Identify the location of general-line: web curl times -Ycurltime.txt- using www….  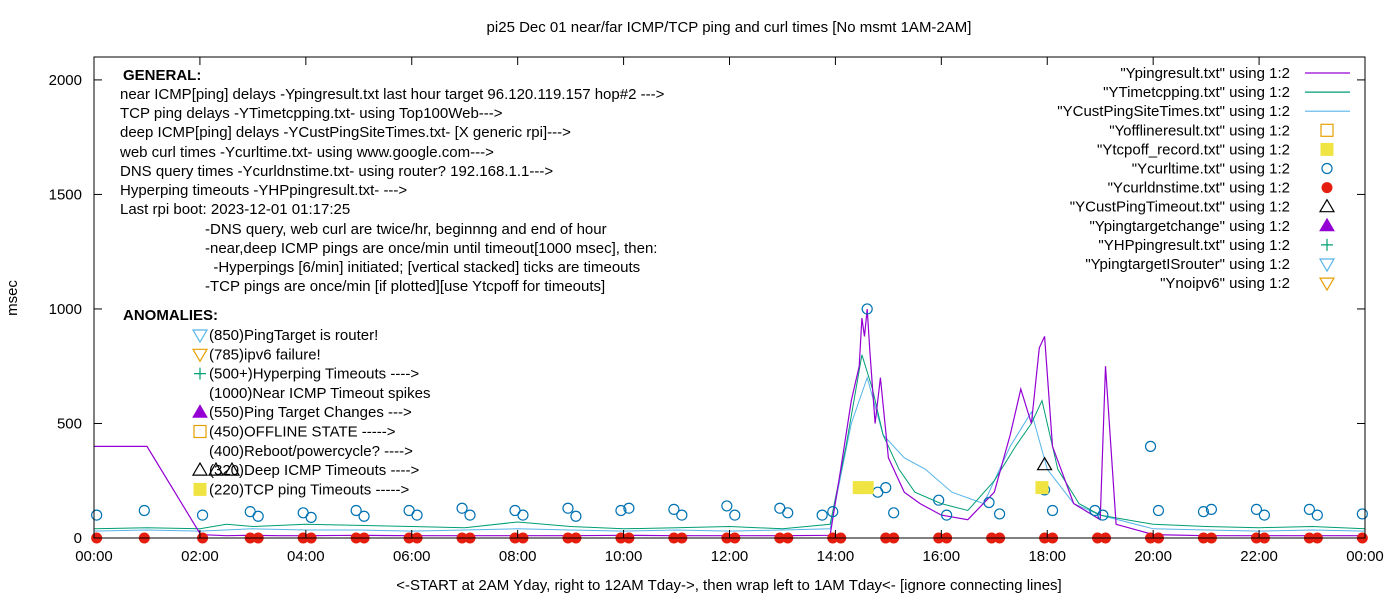
(306, 152).